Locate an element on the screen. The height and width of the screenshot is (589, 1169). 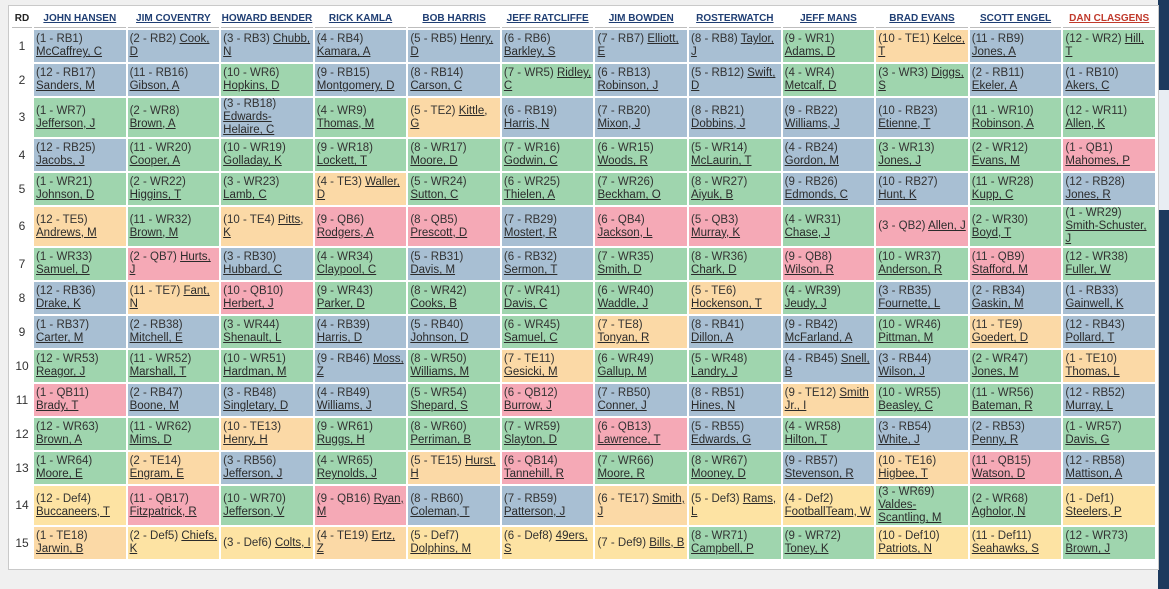
player-link: Colts, I is located at coordinates (292, 542).